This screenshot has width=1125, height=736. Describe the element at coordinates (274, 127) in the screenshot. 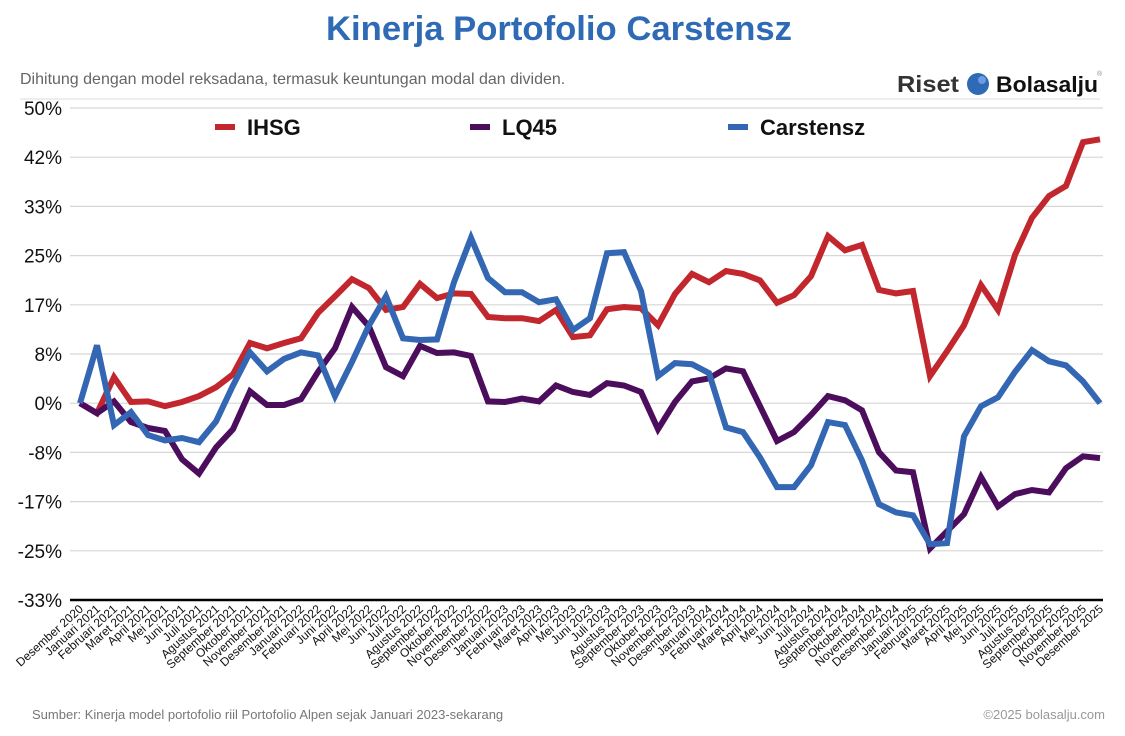

I see `legend-label: IHSG` at that location.